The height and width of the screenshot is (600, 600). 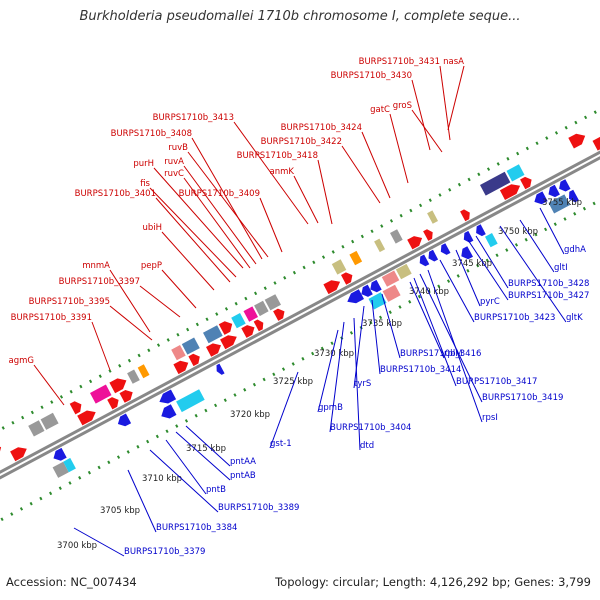 What do you see at coordinates (321, 128) in the screenshot?
I see `gene-label: BURPS1710b_3424` at bounding box center [321, 128].